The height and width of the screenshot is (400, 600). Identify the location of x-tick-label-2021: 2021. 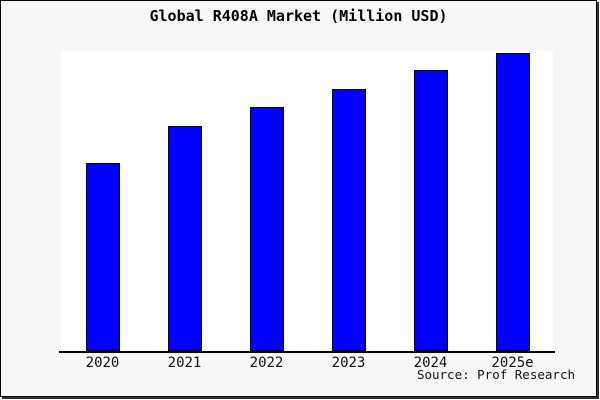
(184, 363).